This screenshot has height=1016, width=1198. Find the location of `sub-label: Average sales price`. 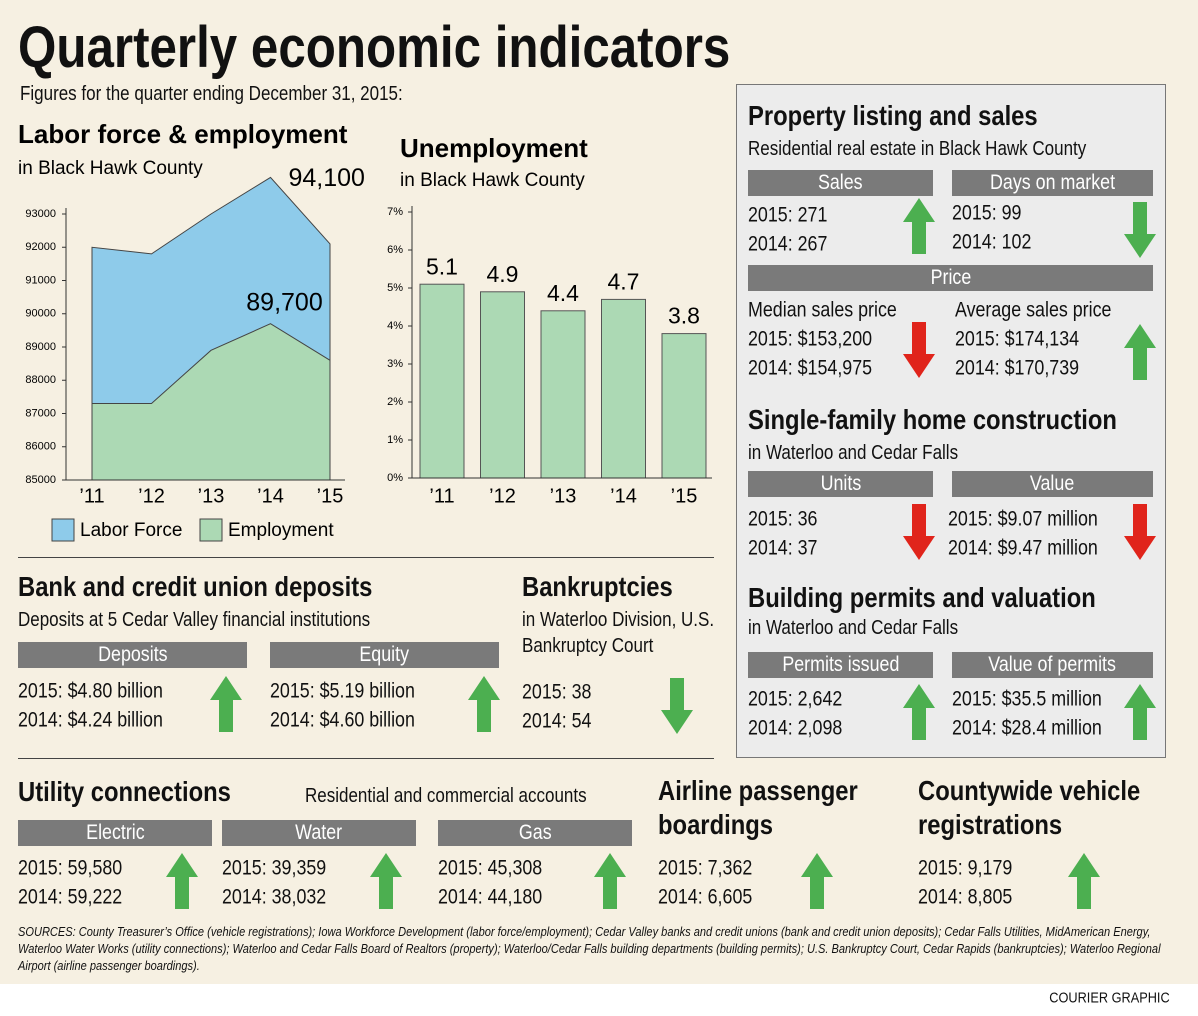

sub-label: Average sales price is located at coordinates (1033, 310).